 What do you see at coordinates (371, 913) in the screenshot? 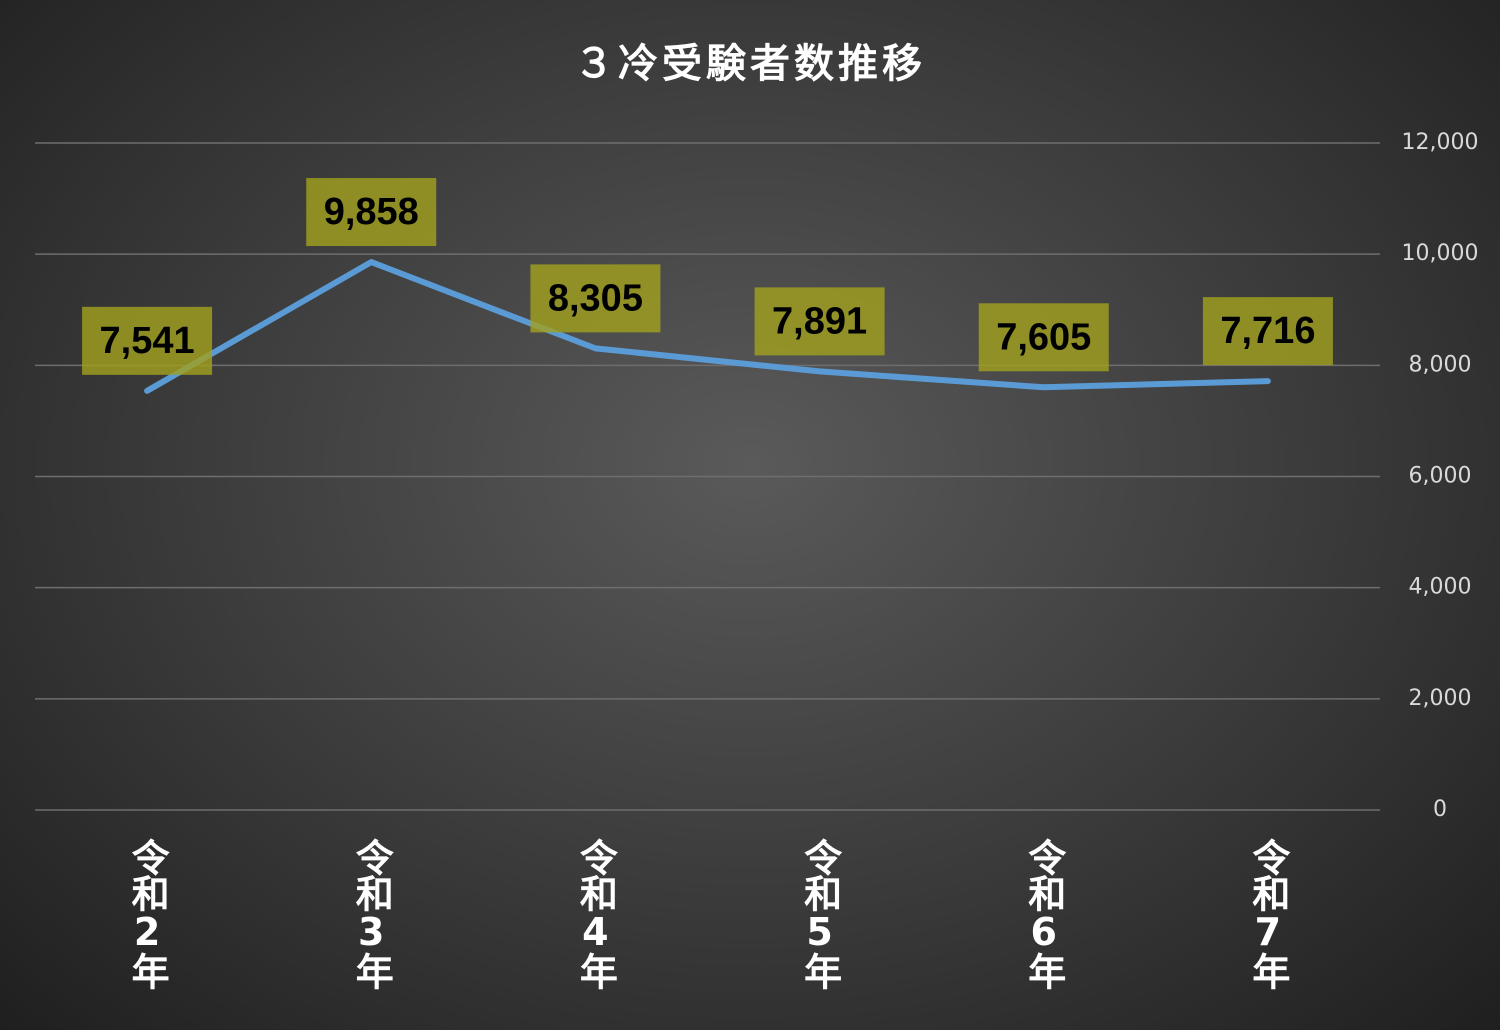
I see `x-tick-label: 令和3年` at bounding box center [371, 913].